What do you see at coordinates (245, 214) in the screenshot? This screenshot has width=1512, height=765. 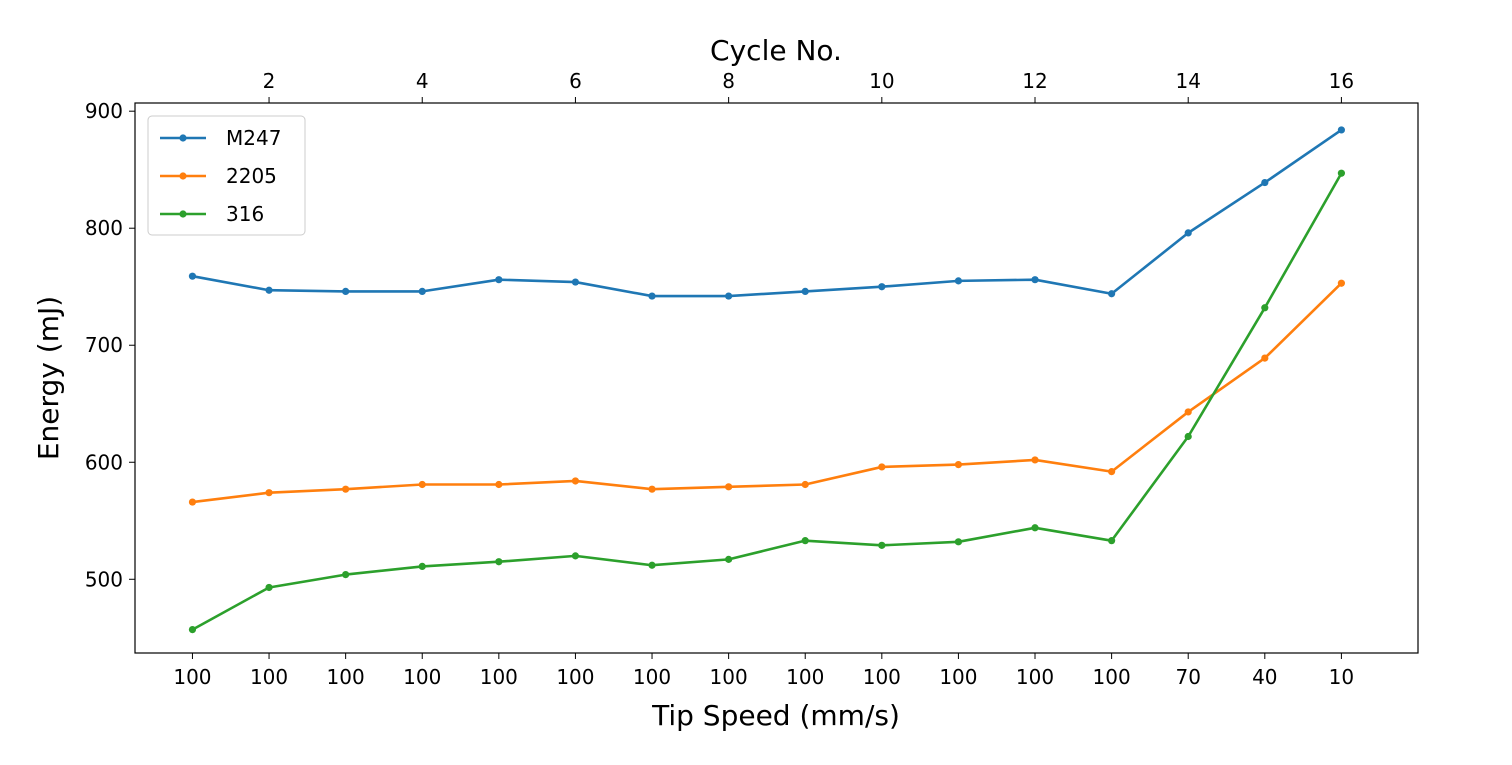 I see `legend-label: 316` at bounding box center [245, 214].